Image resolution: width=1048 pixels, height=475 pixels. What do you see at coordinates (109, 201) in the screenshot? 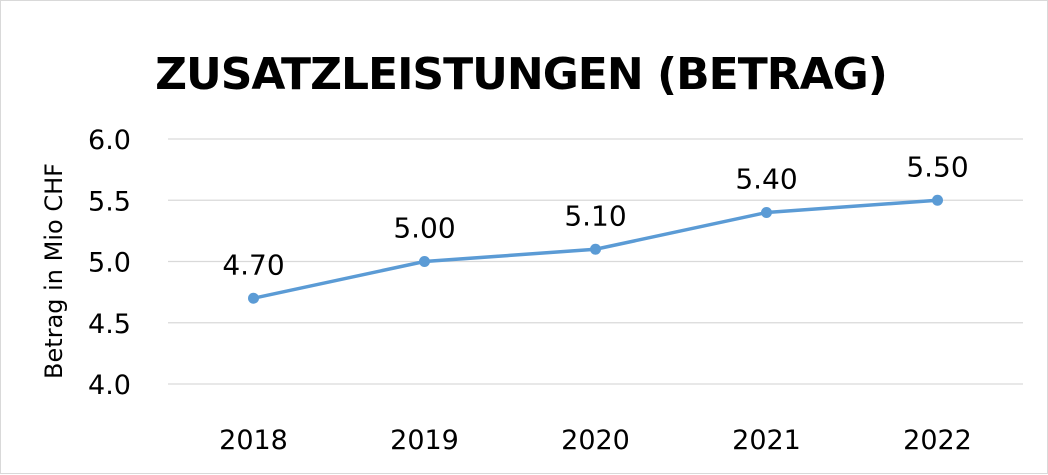
I see `y-tick-label: 5.5` at bounding box center [109, 201].